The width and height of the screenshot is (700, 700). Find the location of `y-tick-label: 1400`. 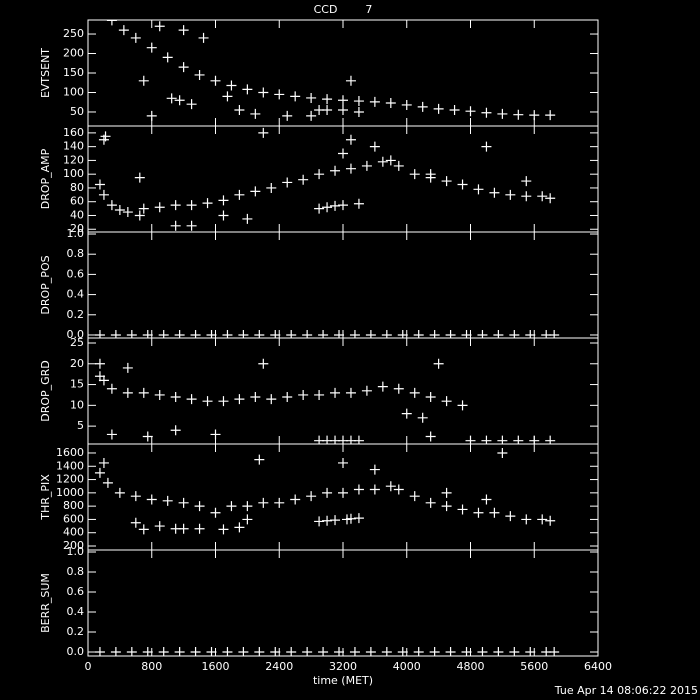

y-tick-label: 1400 is located at coordinates (70, 465).